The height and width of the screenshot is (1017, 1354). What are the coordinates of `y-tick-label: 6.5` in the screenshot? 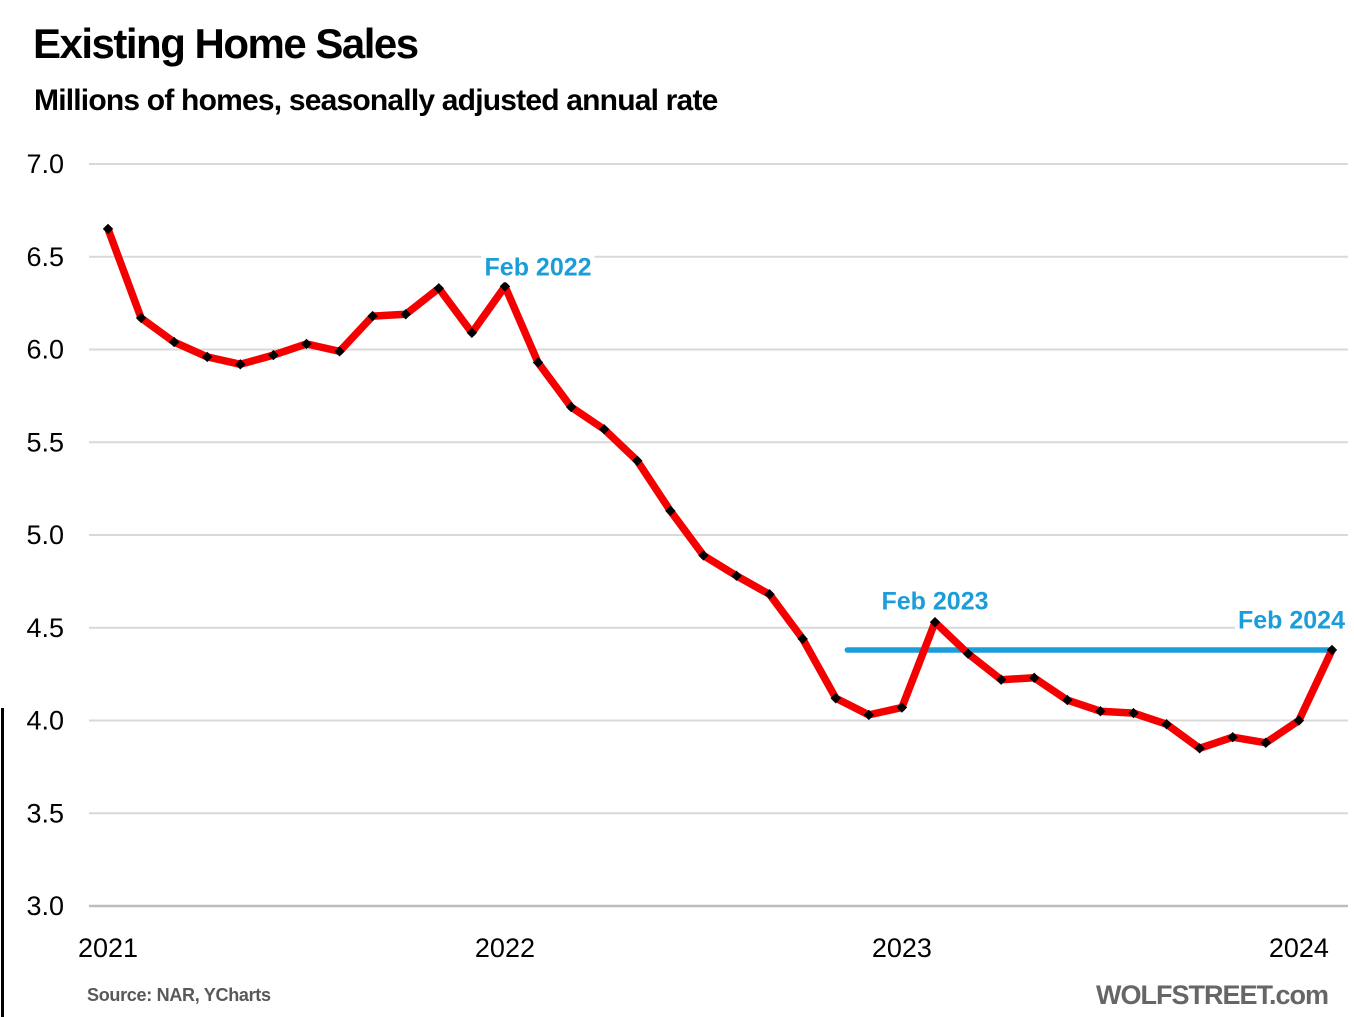 It's located at (45, 257).